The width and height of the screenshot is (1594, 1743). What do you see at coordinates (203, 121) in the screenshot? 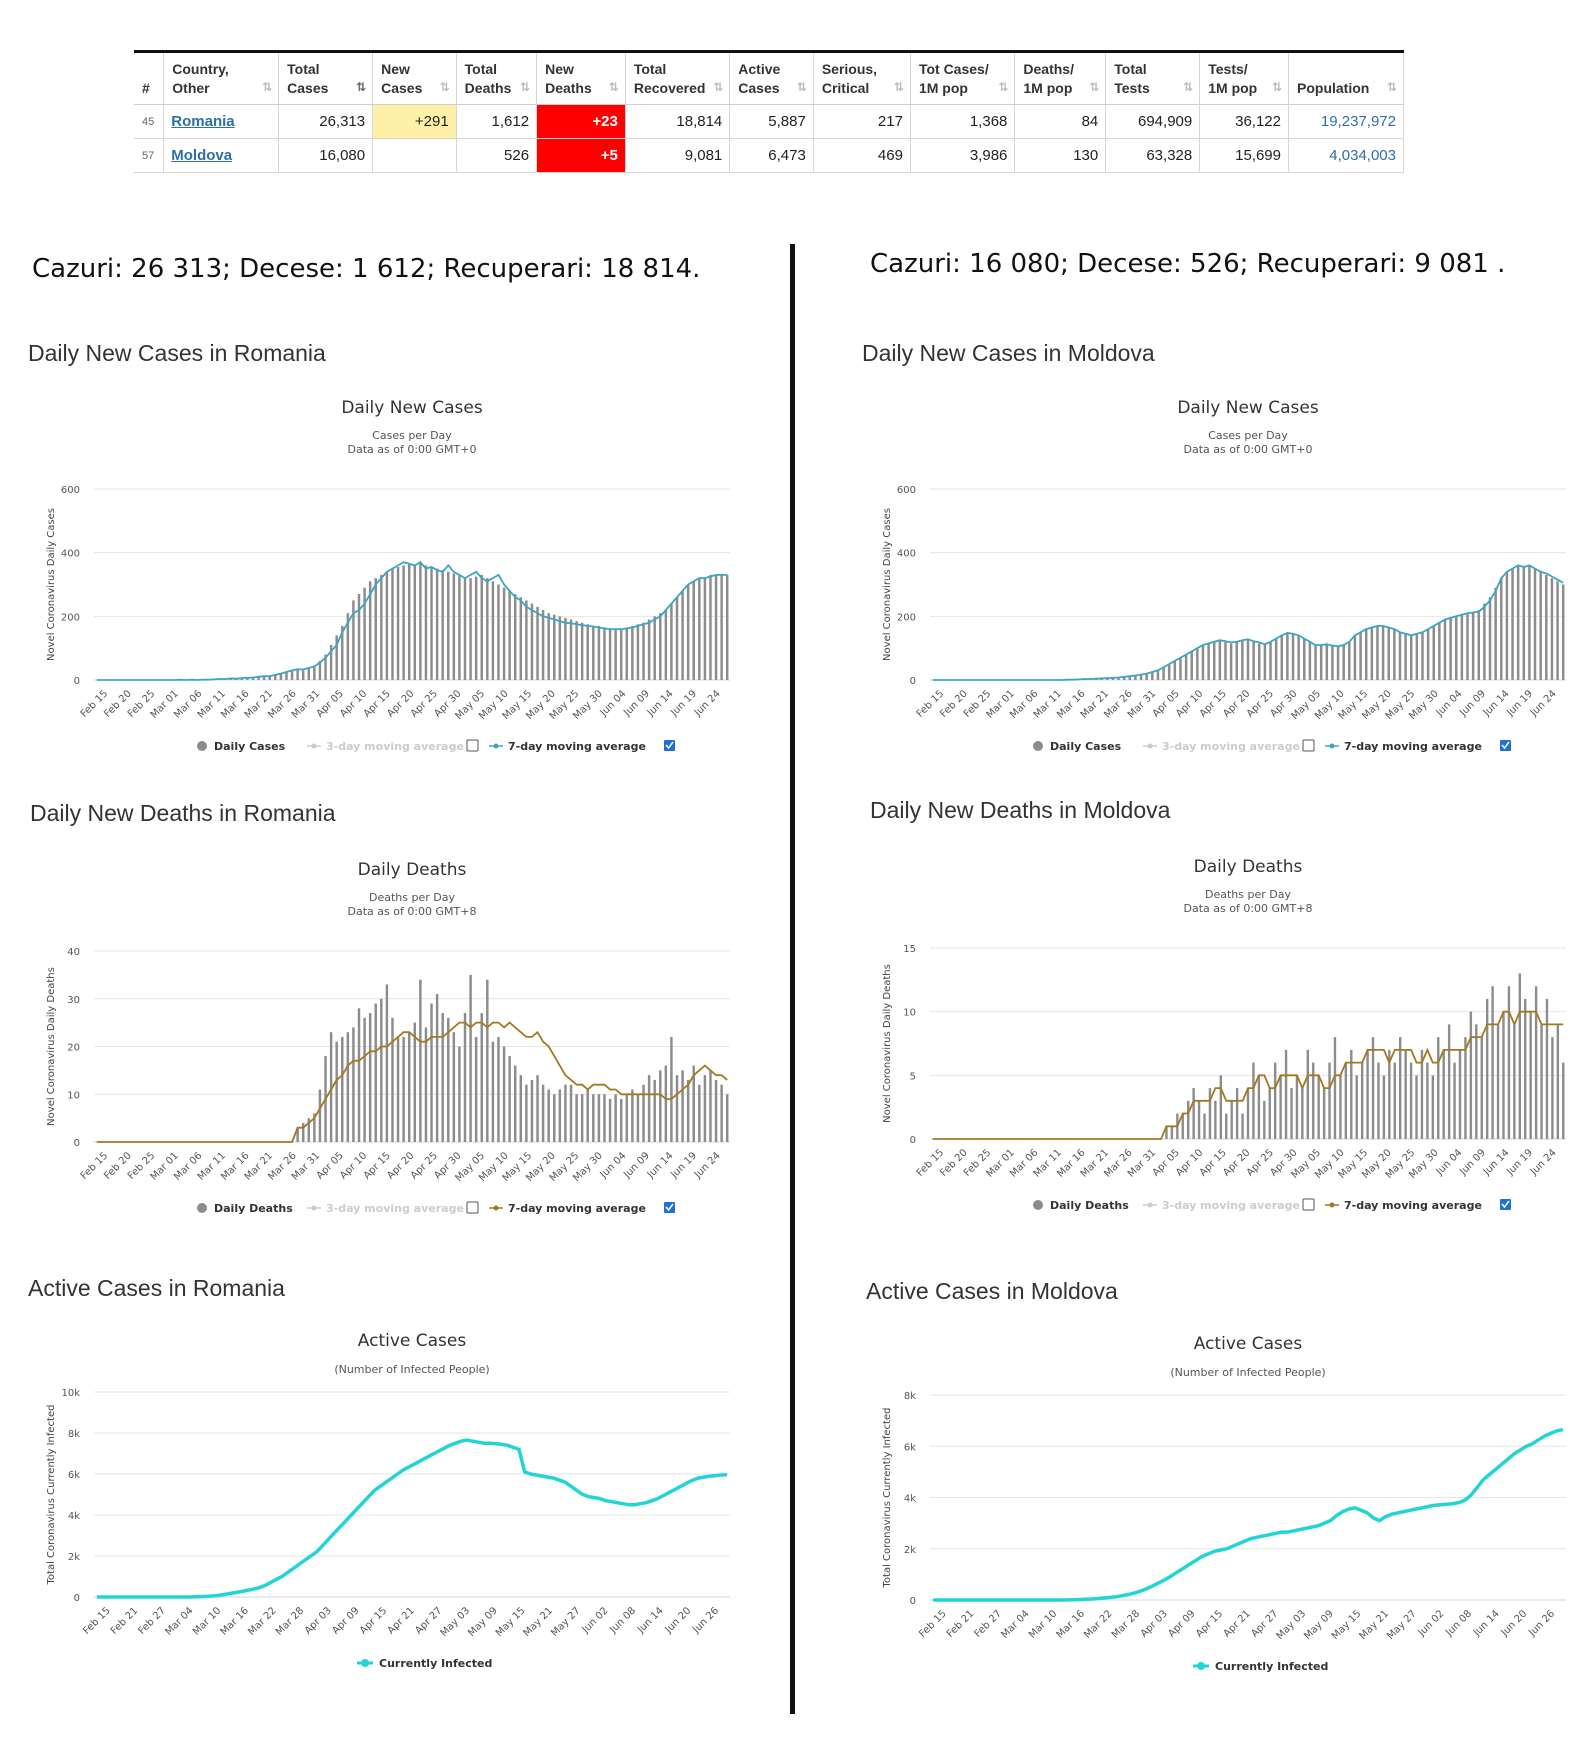
I see `country-link: Romania` at bounding box center [203, 121].